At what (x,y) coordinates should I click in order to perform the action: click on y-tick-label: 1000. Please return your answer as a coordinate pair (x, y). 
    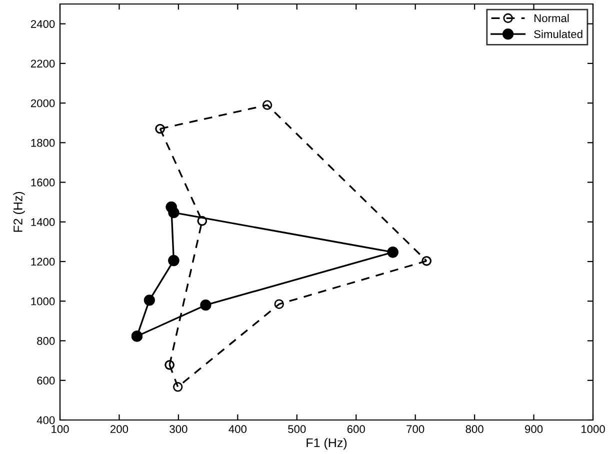
    Looking at the image, I should click on (43, 301).